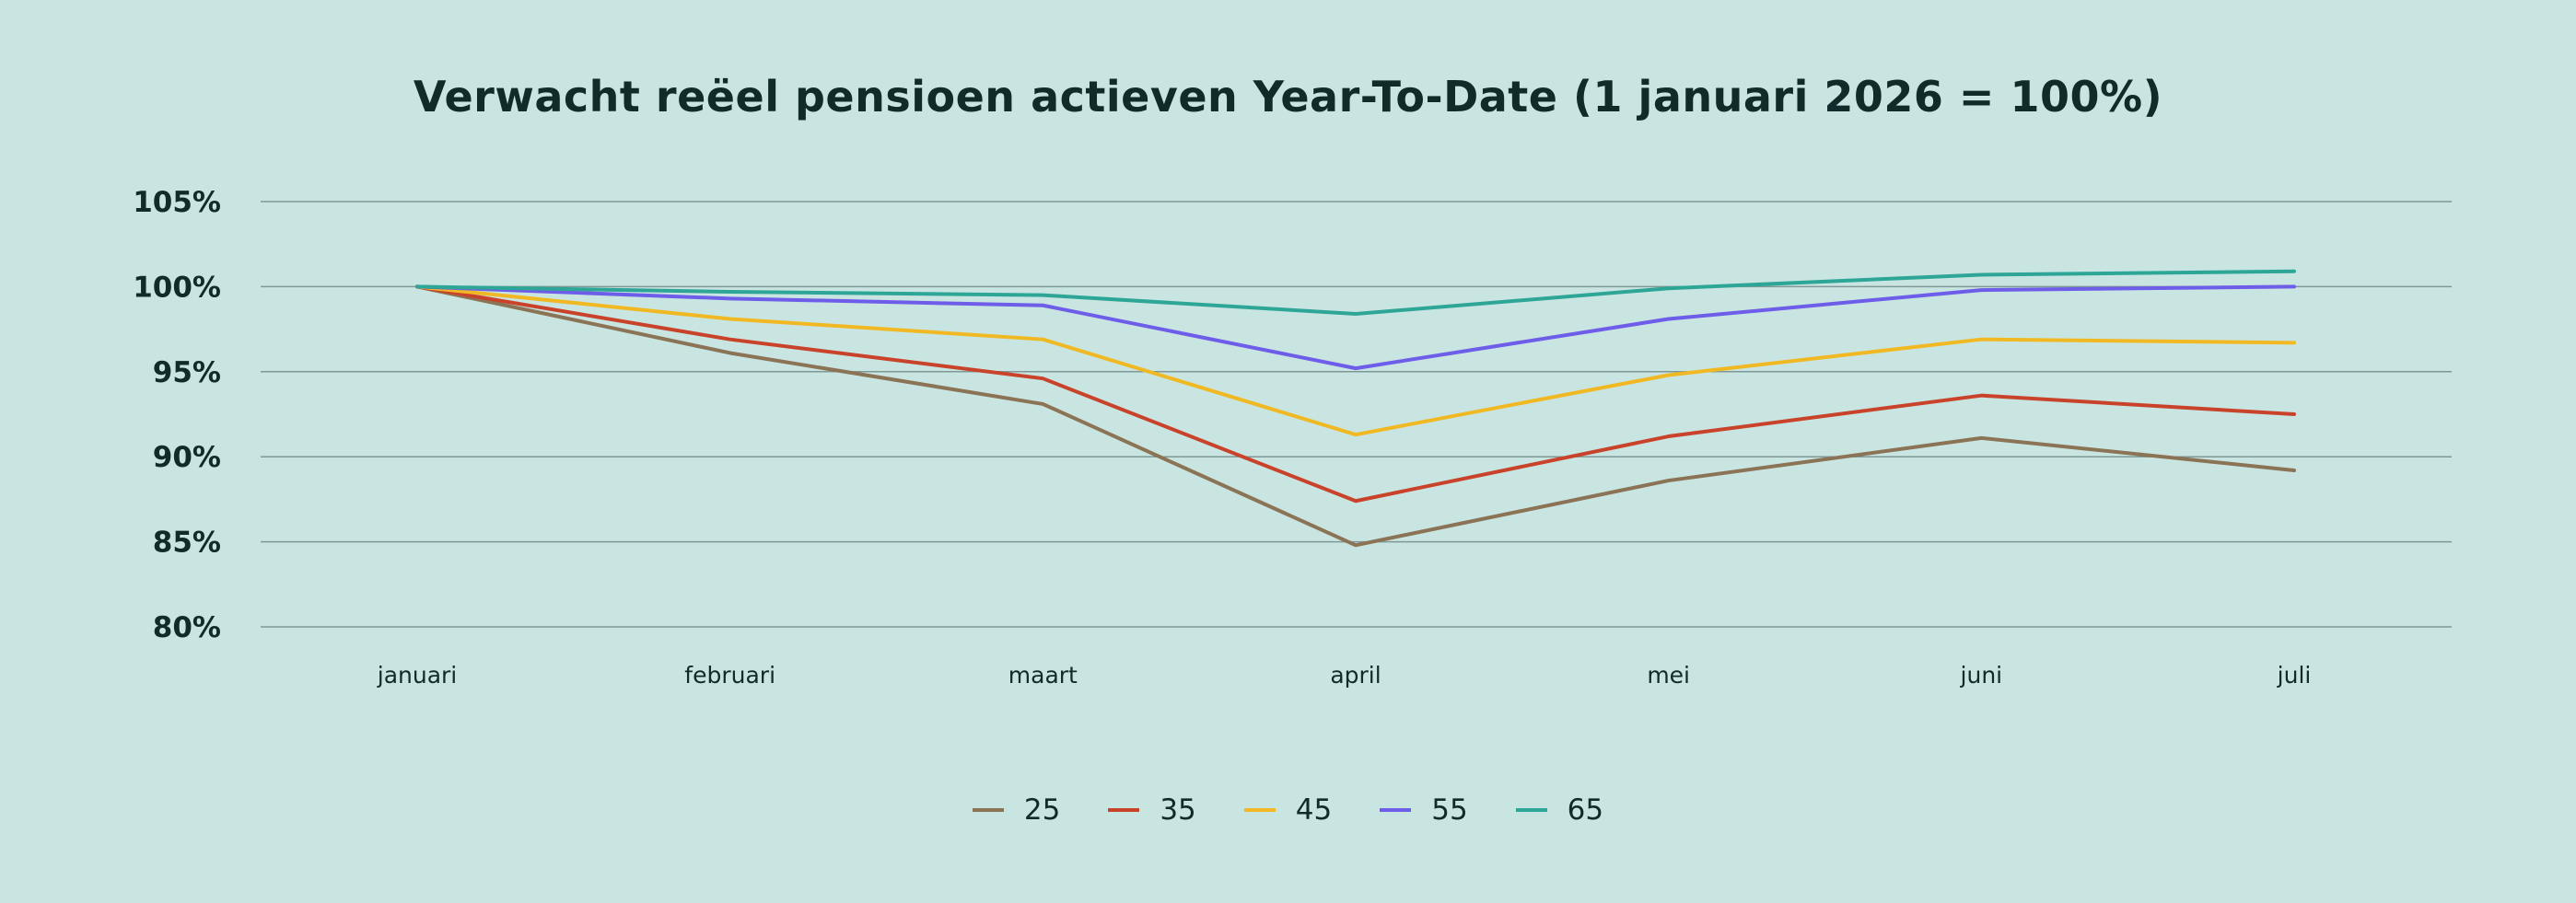  Describe the element at coordinates (1585, 810) in the screenshot. I see `legend-label: 65` at that location.